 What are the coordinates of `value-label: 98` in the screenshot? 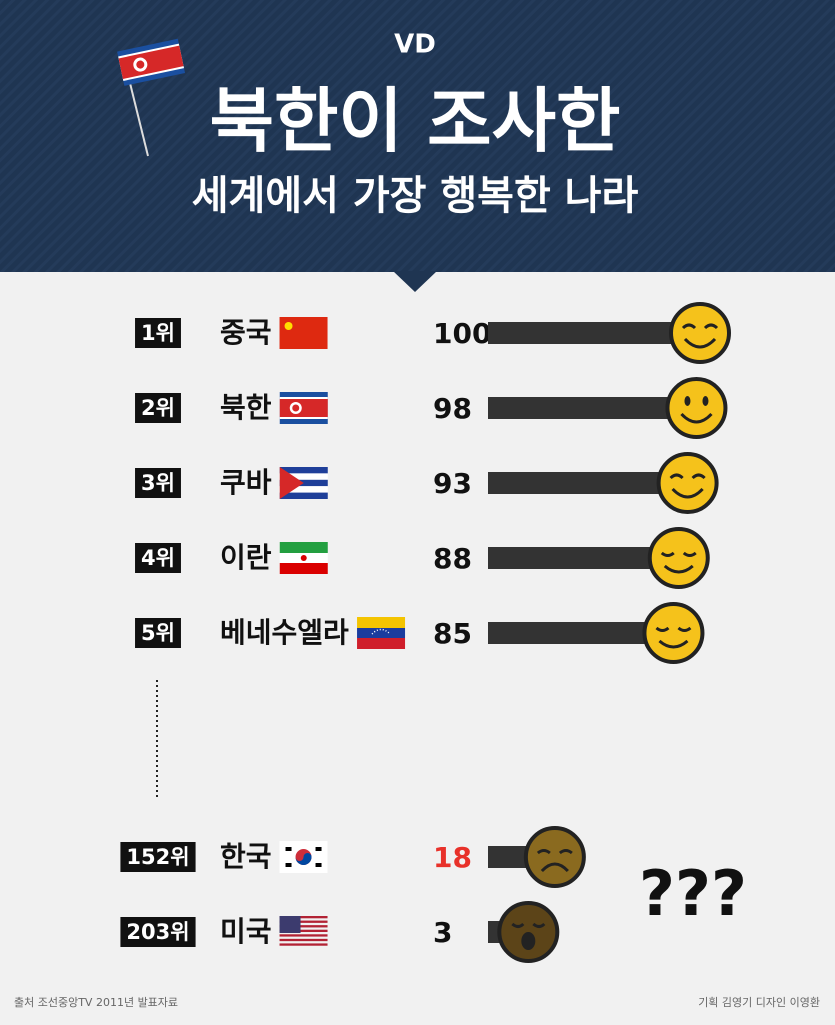 It's located at (452, 408).